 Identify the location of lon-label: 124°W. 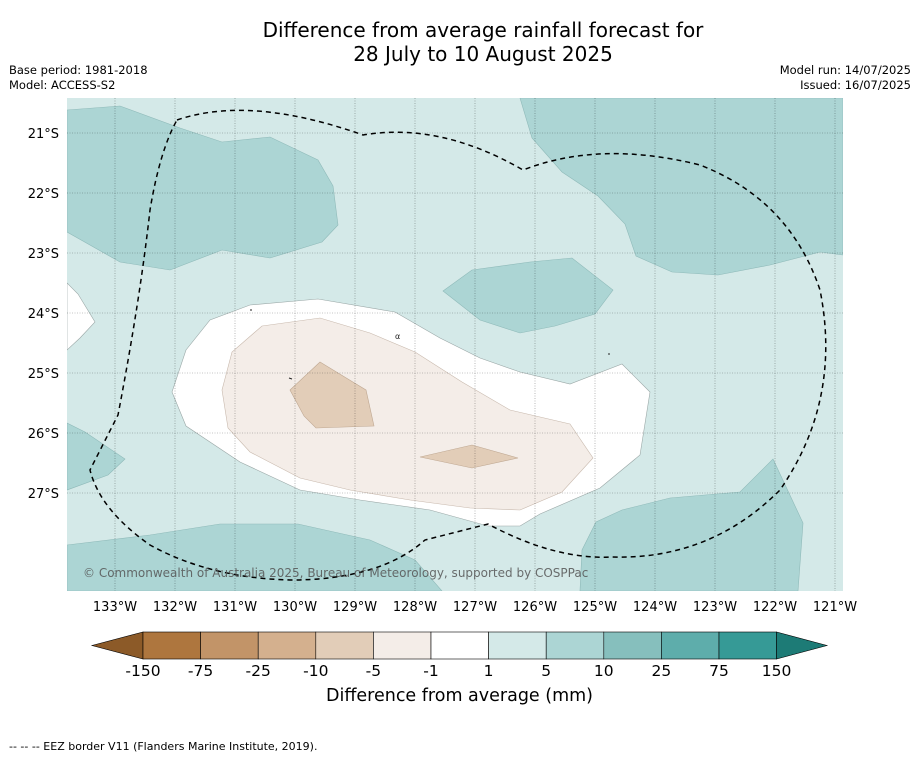
(655, 607).